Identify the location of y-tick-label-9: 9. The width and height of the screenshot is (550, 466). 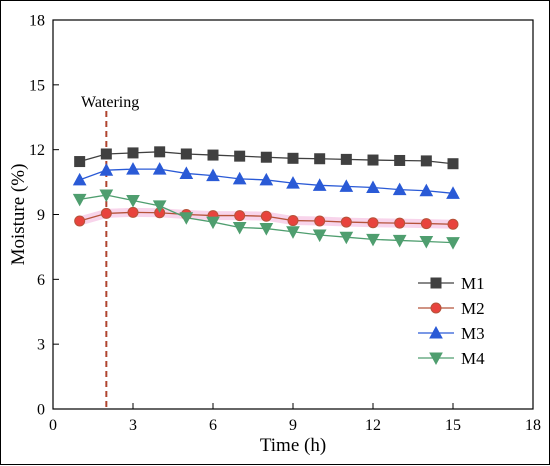
(41, 215).